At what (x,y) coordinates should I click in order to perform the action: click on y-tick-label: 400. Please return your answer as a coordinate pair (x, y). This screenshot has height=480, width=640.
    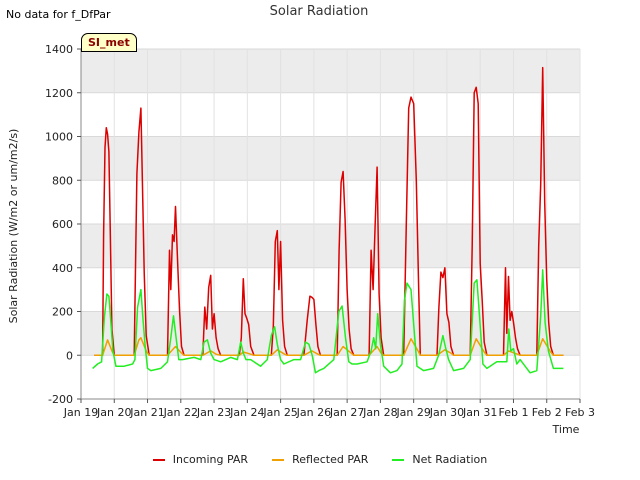
    Looking at the image, I should click on (62, 268).